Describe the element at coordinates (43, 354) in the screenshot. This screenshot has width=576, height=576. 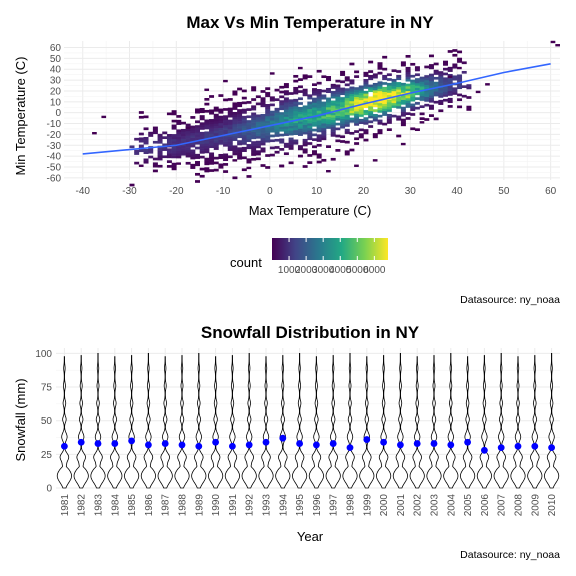
I see `y-tick-label: 100` at that location.